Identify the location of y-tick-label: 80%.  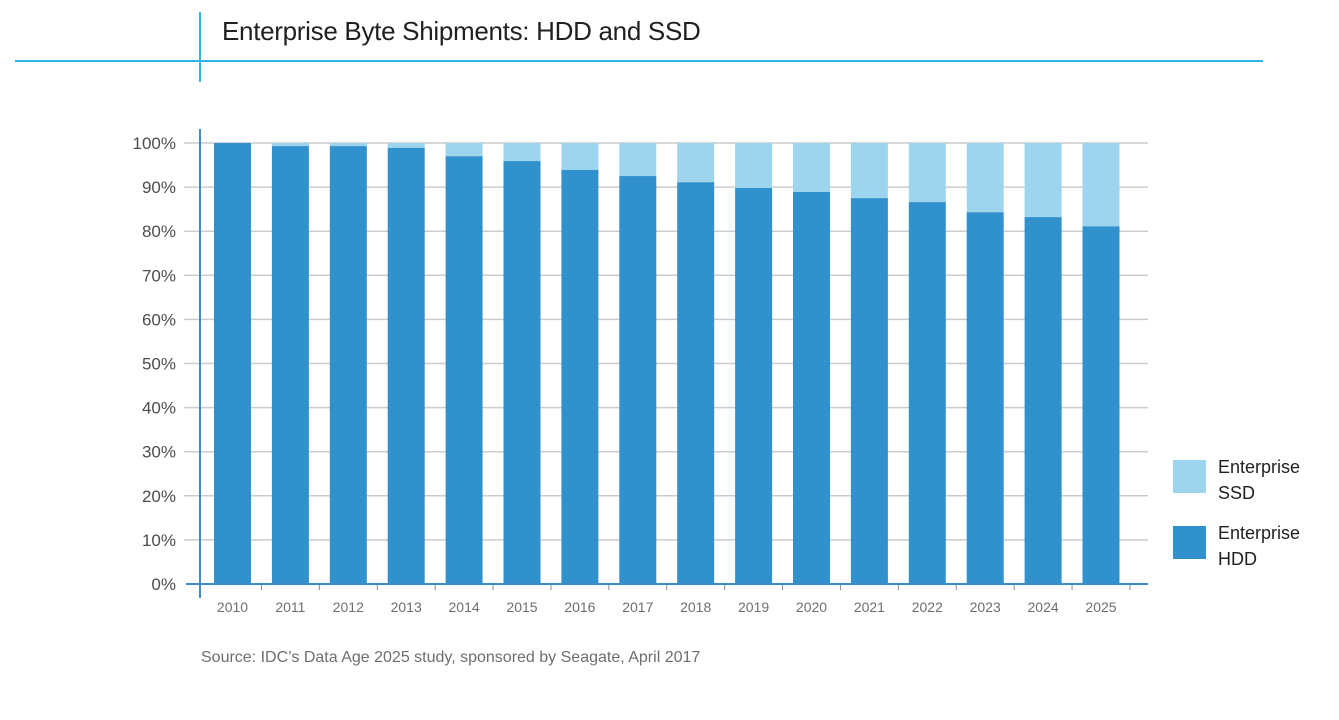
(159, 231).